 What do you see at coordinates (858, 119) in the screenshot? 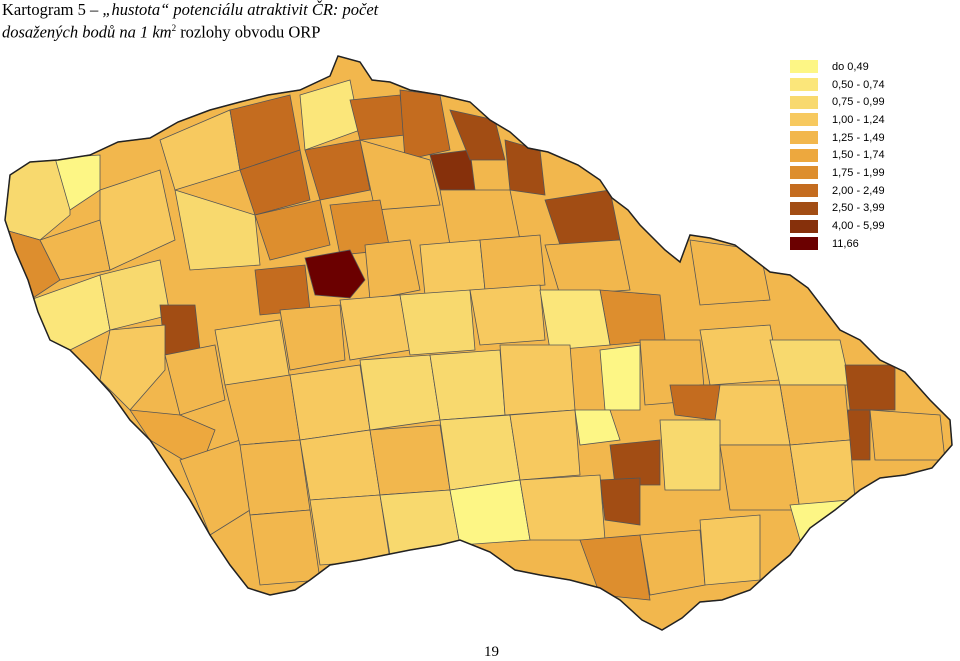
I see `legend-label: 1,00 - 1,24` at bounding box center [858, 119].